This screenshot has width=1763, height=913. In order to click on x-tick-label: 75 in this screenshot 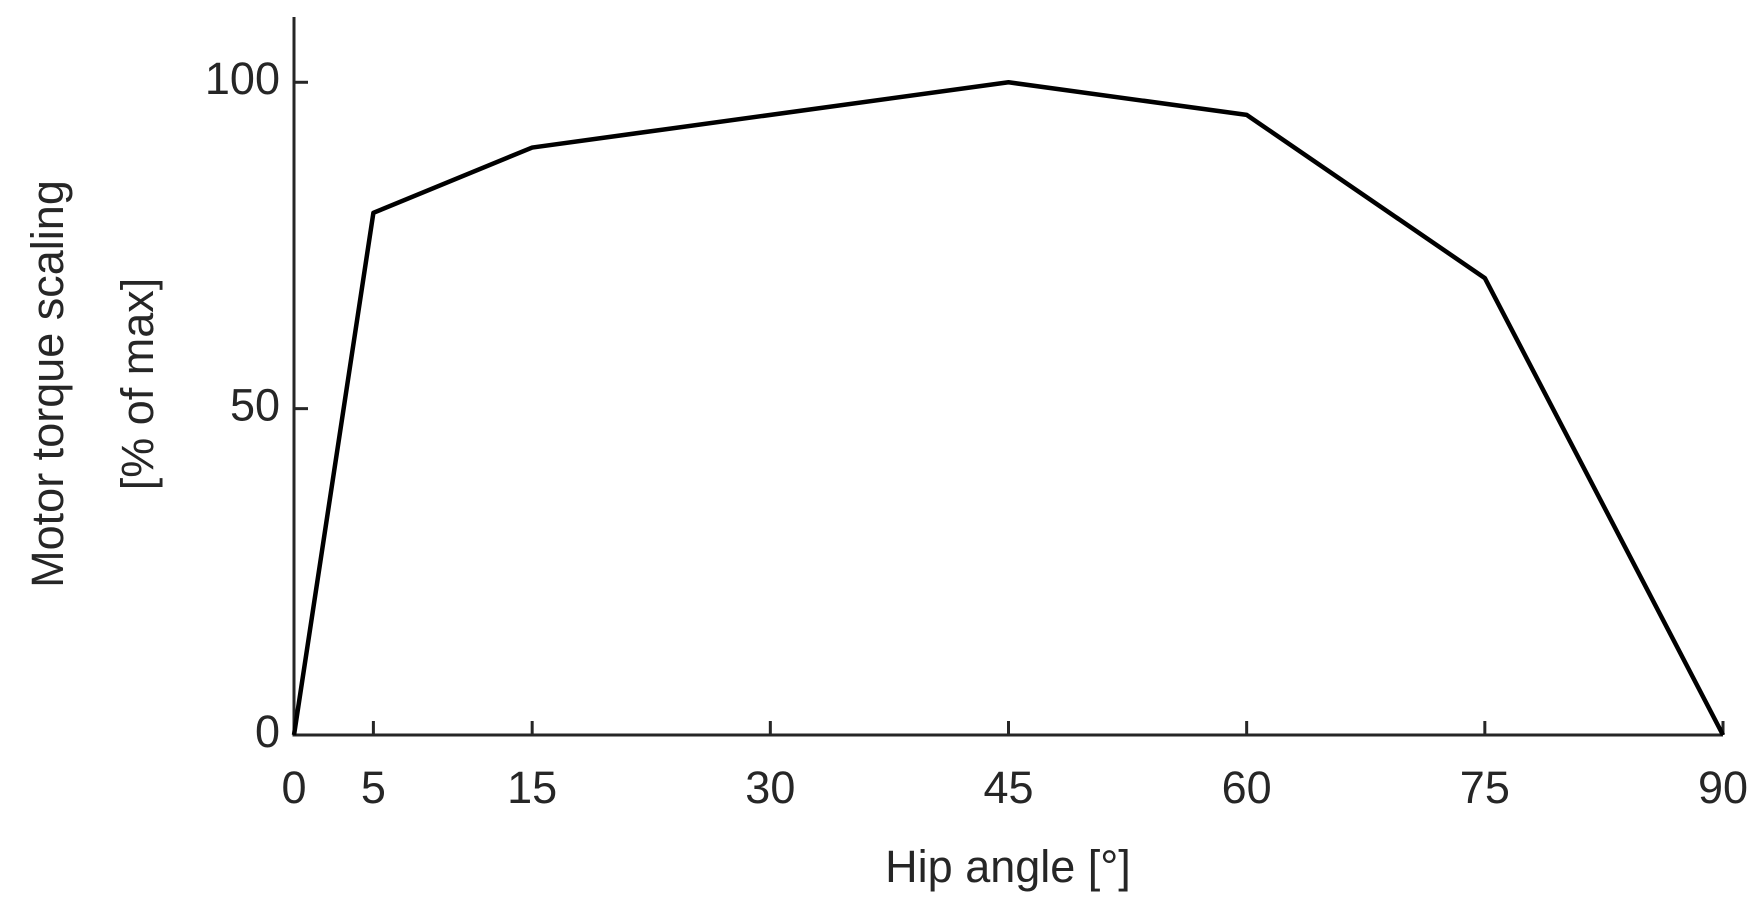, I will do `click(1485, 787)`.